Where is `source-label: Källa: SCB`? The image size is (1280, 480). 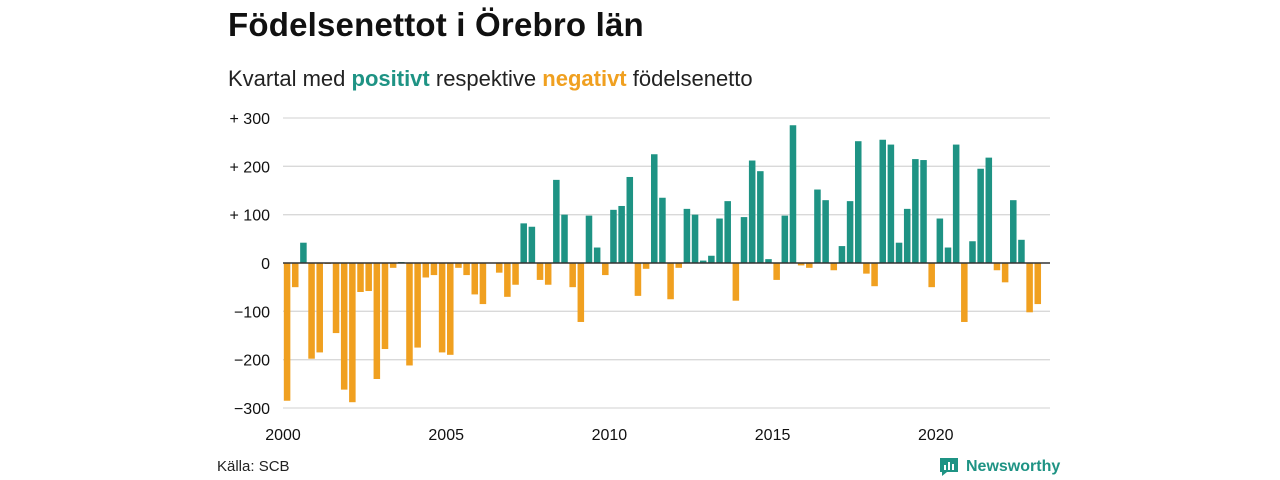
source-label: Källa: SCB is located at coordinates (253, 466).